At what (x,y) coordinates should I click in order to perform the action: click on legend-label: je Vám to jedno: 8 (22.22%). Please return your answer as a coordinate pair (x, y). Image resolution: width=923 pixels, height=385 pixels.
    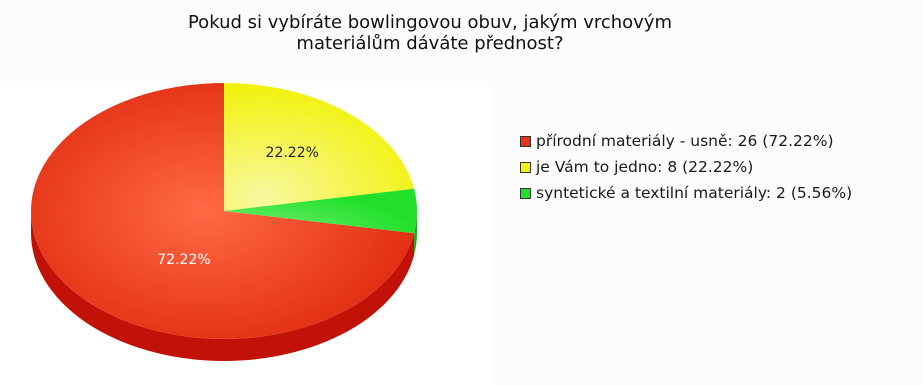
    Looking at the image, I should click on (645, 167).